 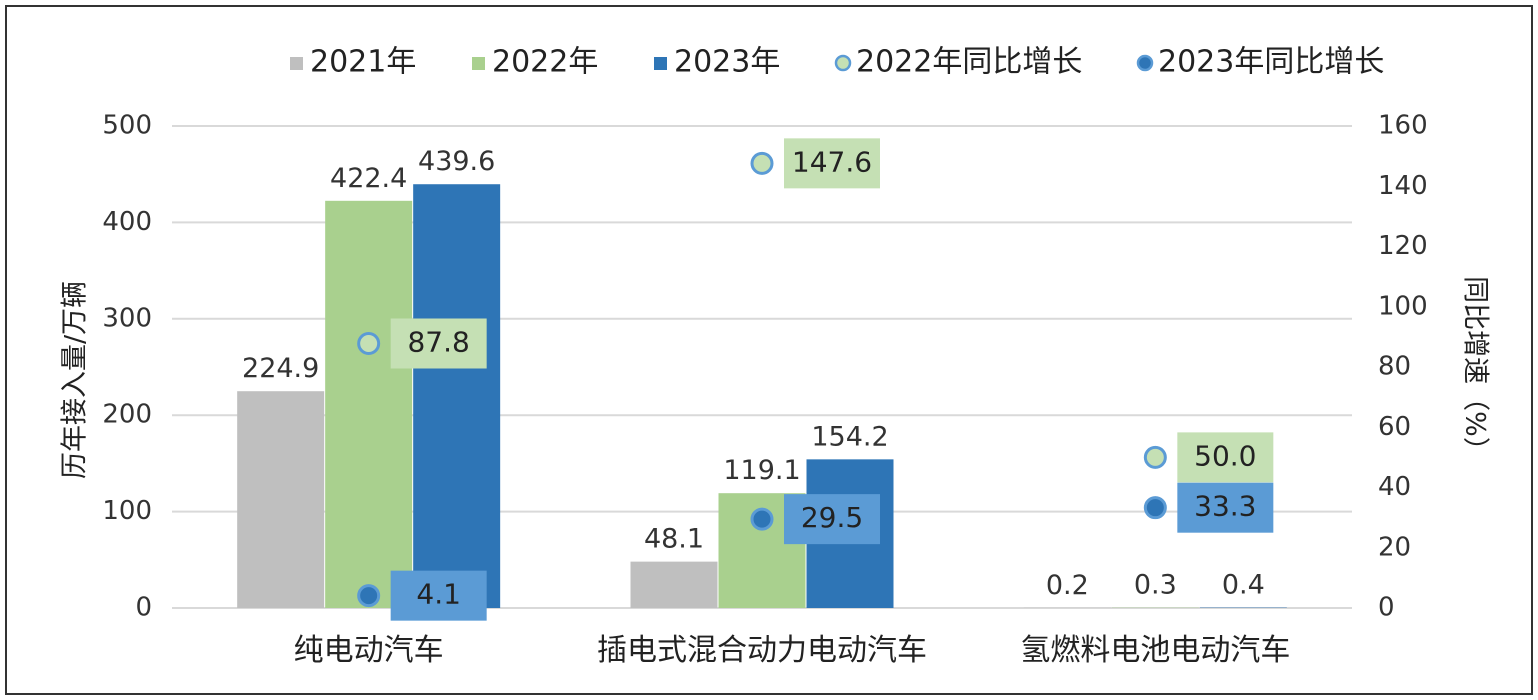 What do you see at coordinates (1067, 585) in the screenshot?
I see `bar-value-label: 0.2` at bounding box center [1067, 585].